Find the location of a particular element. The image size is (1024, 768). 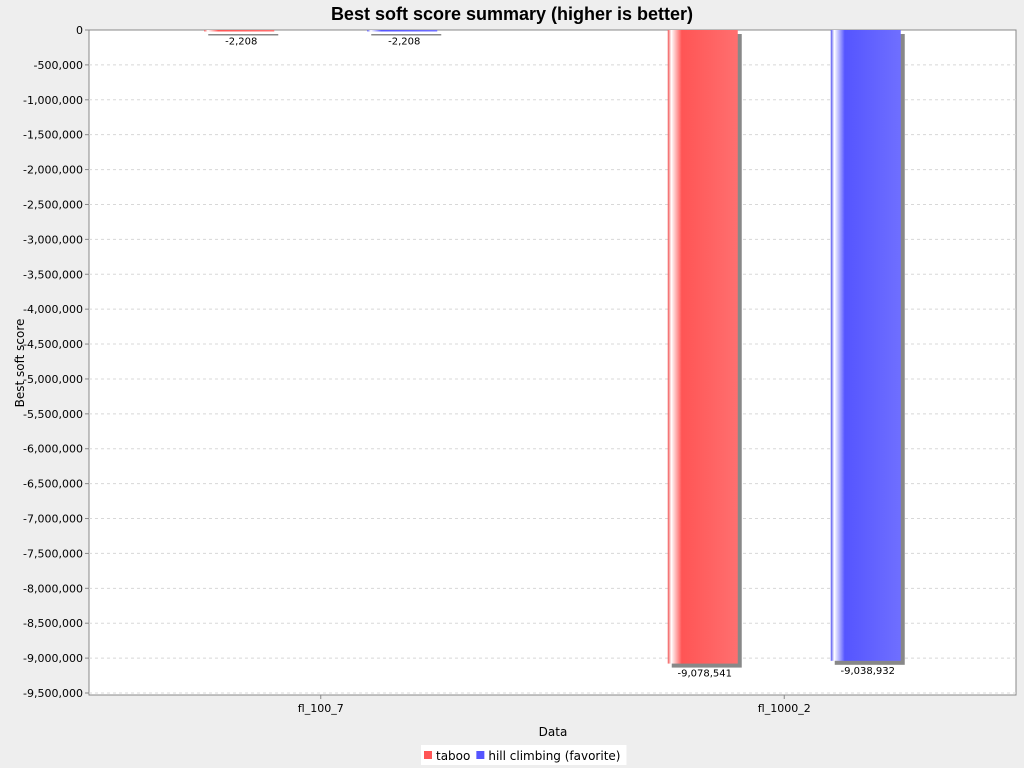

y-tick-label: 0 is located at coordinates (79, 30).